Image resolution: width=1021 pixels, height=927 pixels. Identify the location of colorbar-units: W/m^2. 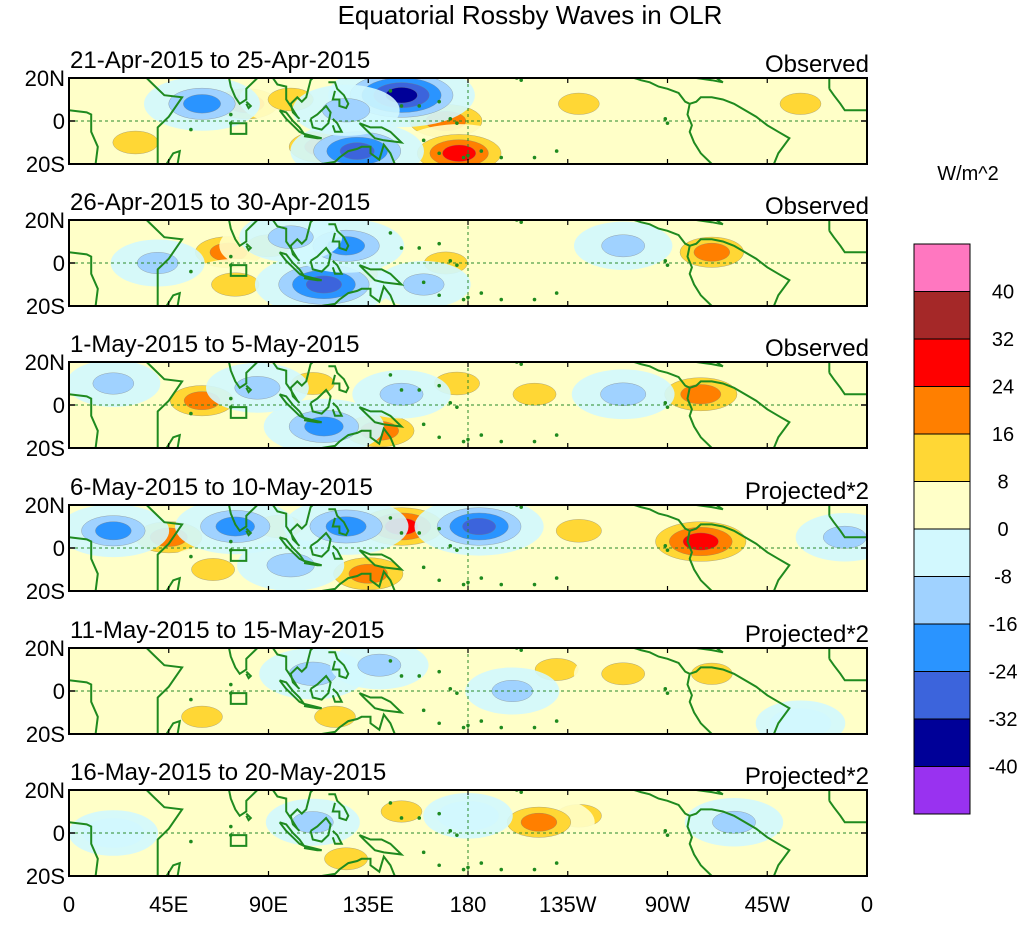
(968, 174).